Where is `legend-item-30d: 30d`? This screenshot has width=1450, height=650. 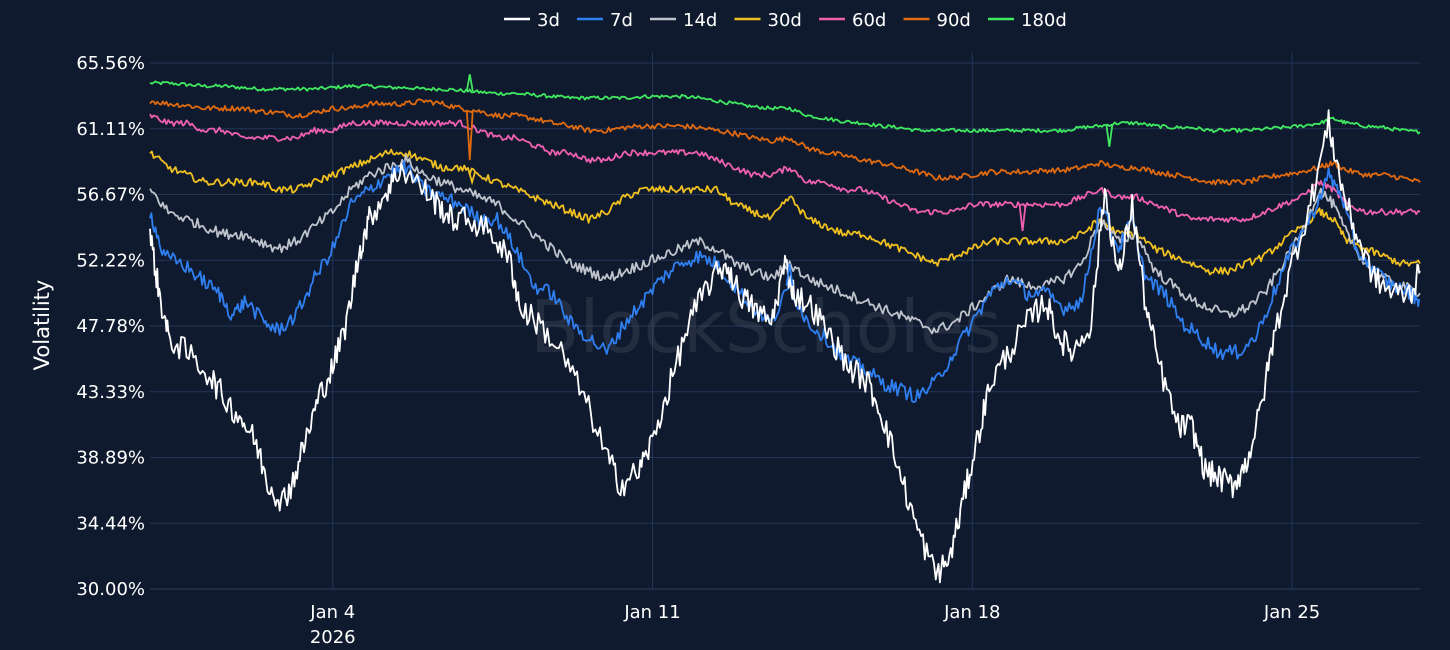
legend-item-30d: 30d is located at coordinates (768, 20).